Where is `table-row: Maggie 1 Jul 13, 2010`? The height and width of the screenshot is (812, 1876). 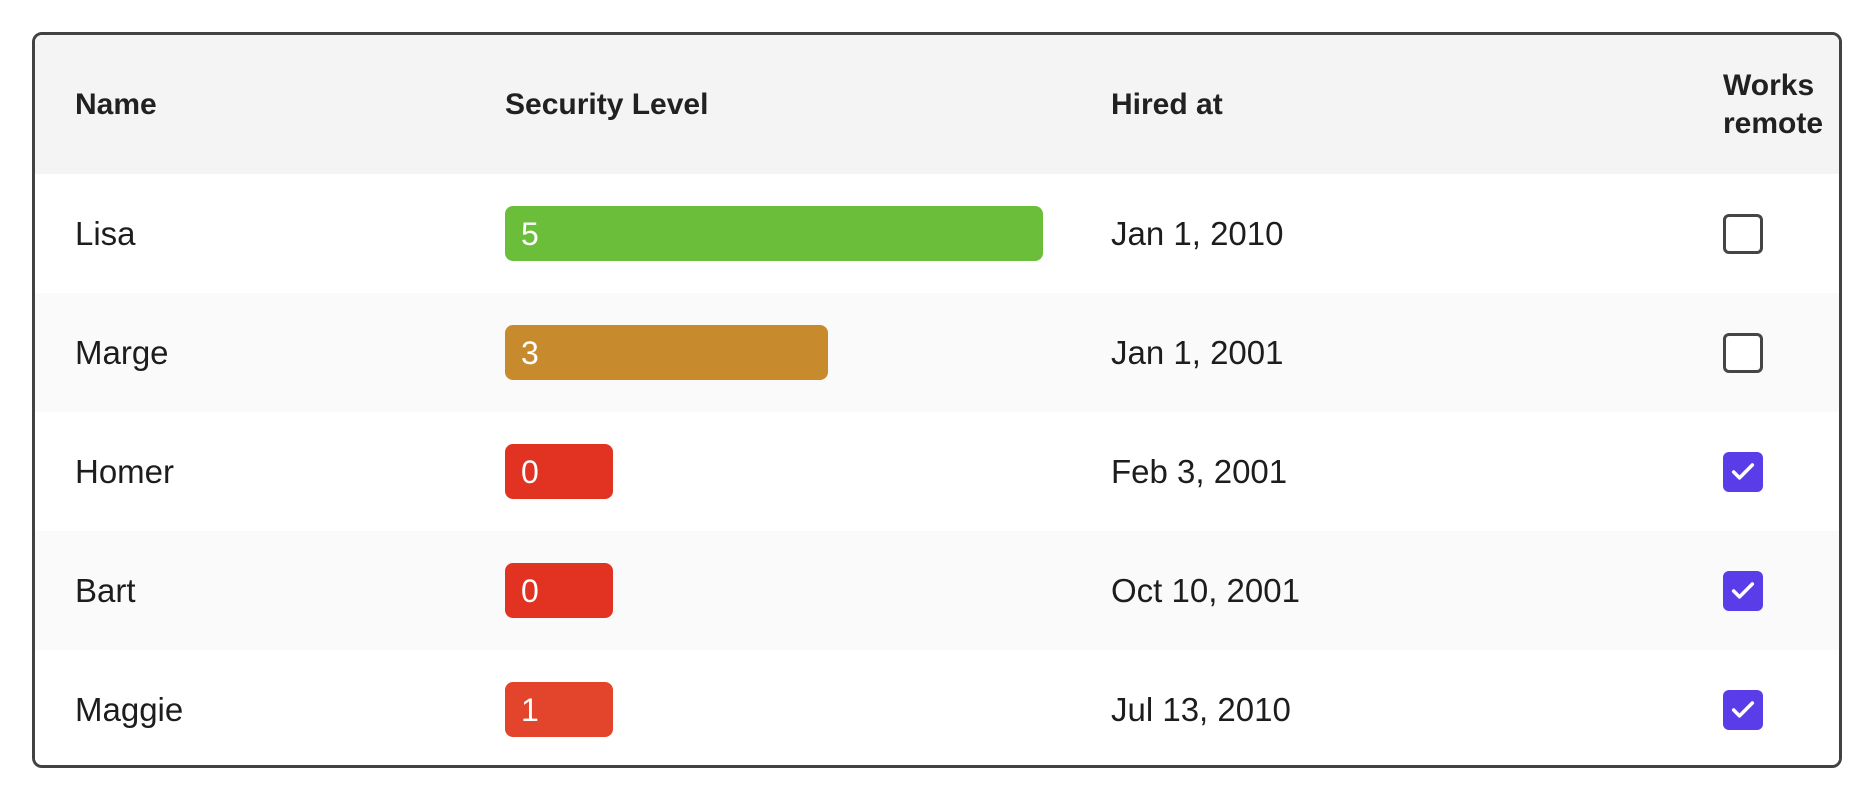
table-row: Maggie 1 Jul 13, 2010 is located at coordinates (937, 707).